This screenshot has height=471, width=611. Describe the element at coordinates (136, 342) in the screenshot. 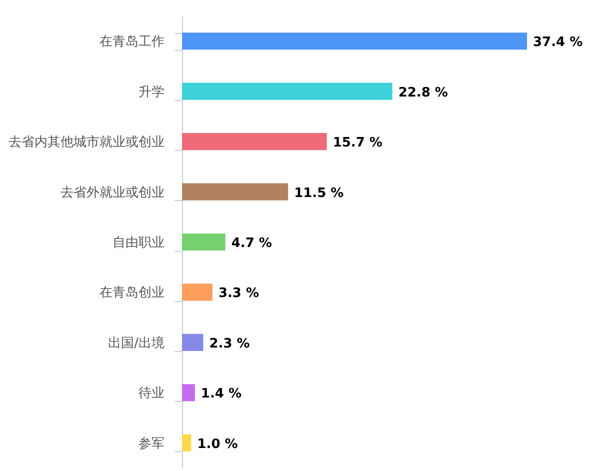

I see `y-tick-label: 出国/出境` at that location.